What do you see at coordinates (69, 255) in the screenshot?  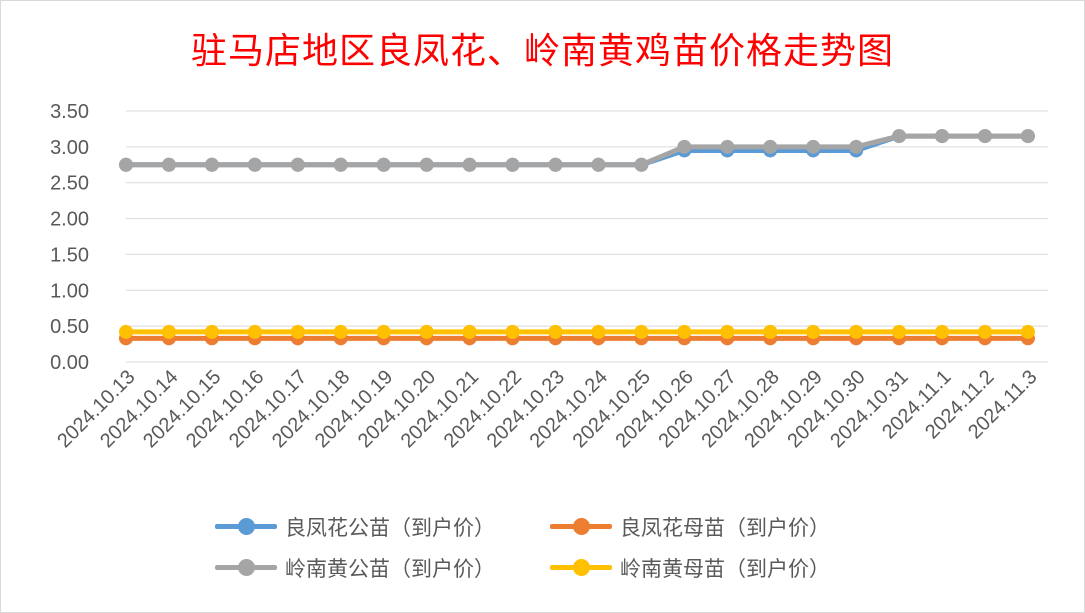 I see `y-tick-label: 1.50` at bounding box center [69, 255].